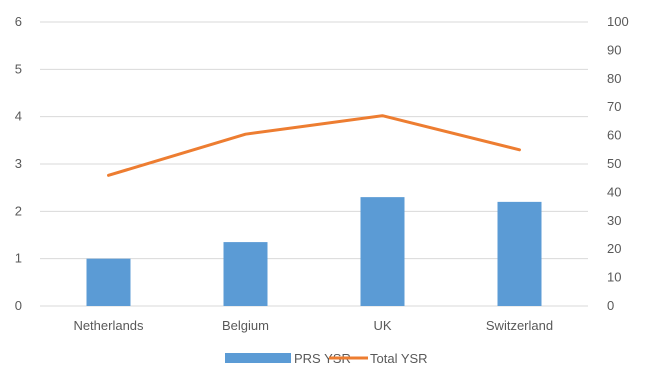 The height and width of the screenshot is (370, 646). What do you see at coordinates (18, 21) in the screenshot?
I see `left-axis-tick-label: 6` at bounding box center [18, 21].